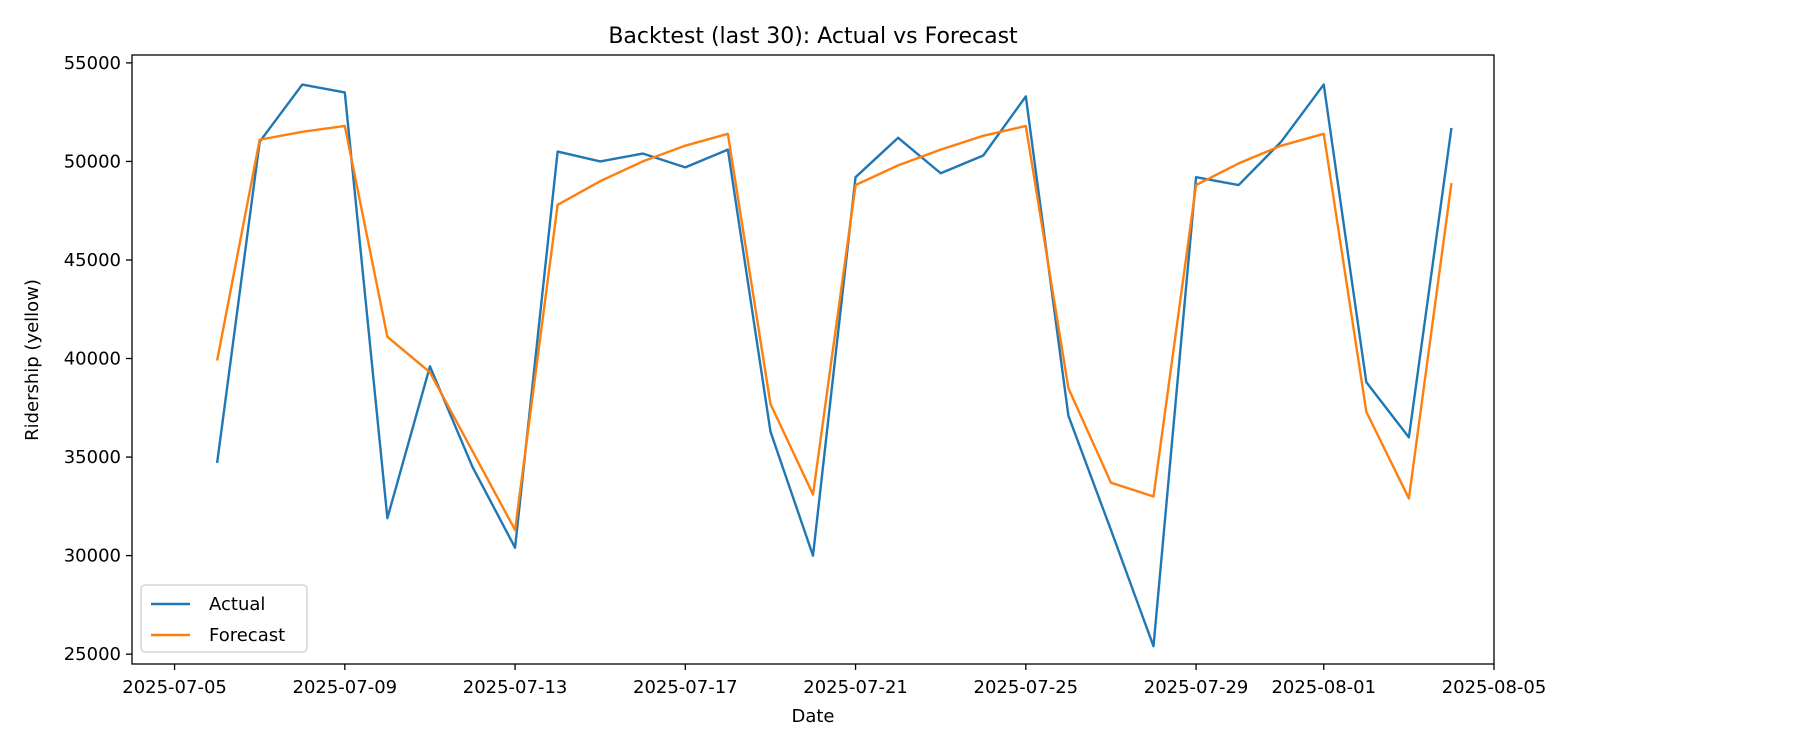 The image size is (1800, 750). What do you see at coordinates (224, 618) in the screenshot?
I see `legend: Actual Forecast` at bounding box center [224, 618].